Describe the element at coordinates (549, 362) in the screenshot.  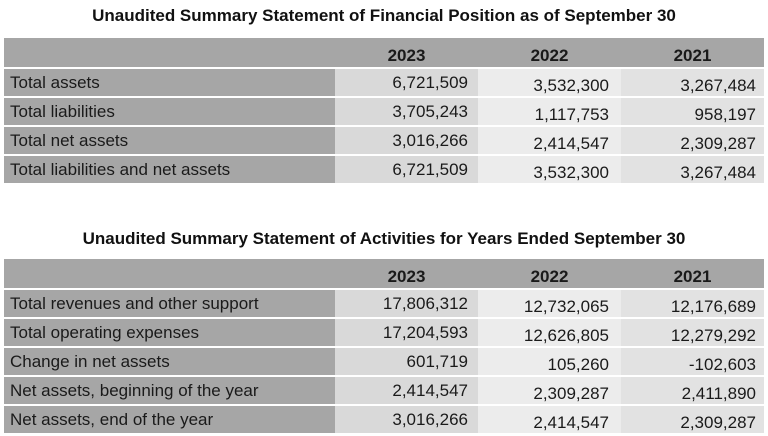
I see `cell-2022: 105,260` at that location.